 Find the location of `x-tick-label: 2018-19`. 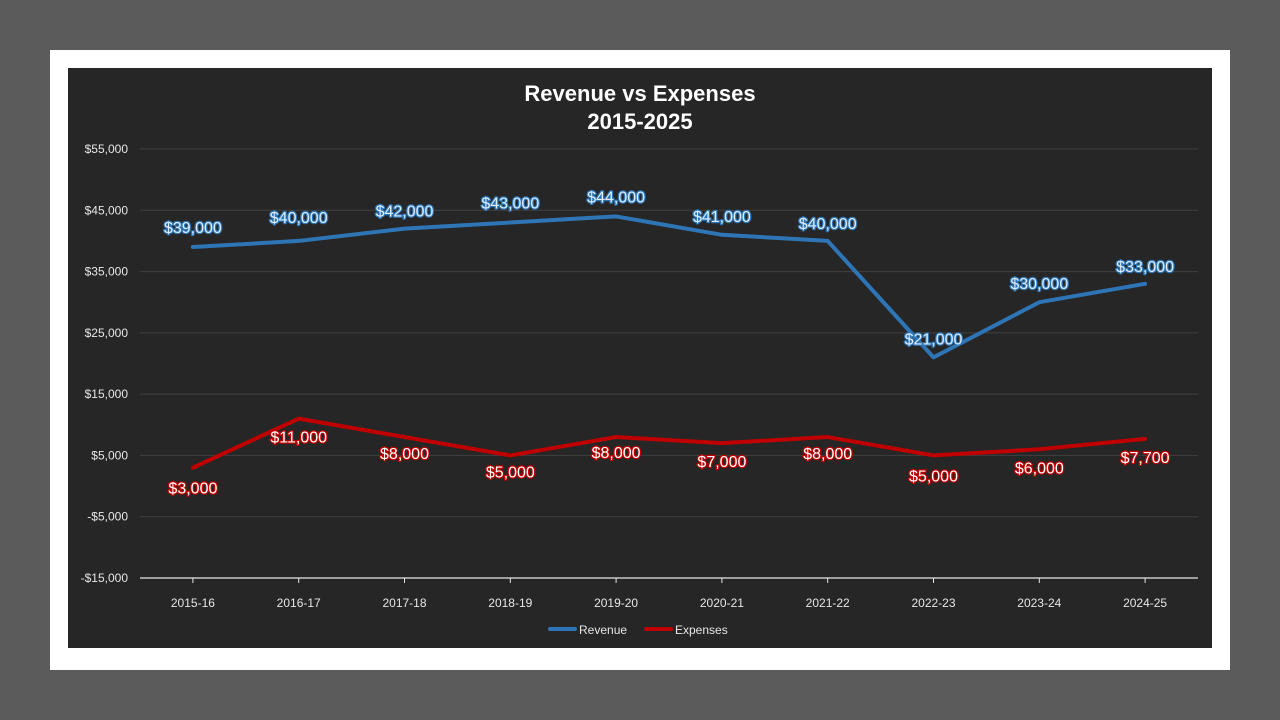

x-tick-label: 2018-19 is located at coordinates (510, 603).